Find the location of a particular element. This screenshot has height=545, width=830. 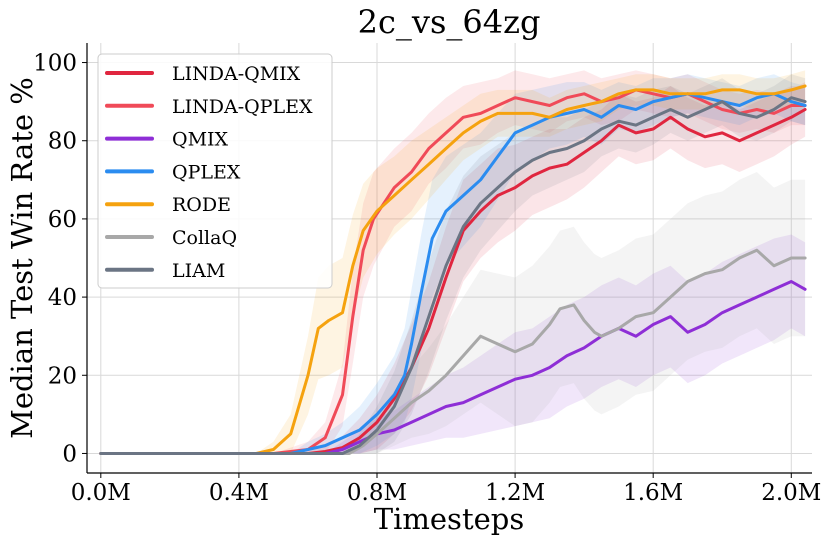

legend-label-qmix: QMIX is located at coordinates (200, 140).